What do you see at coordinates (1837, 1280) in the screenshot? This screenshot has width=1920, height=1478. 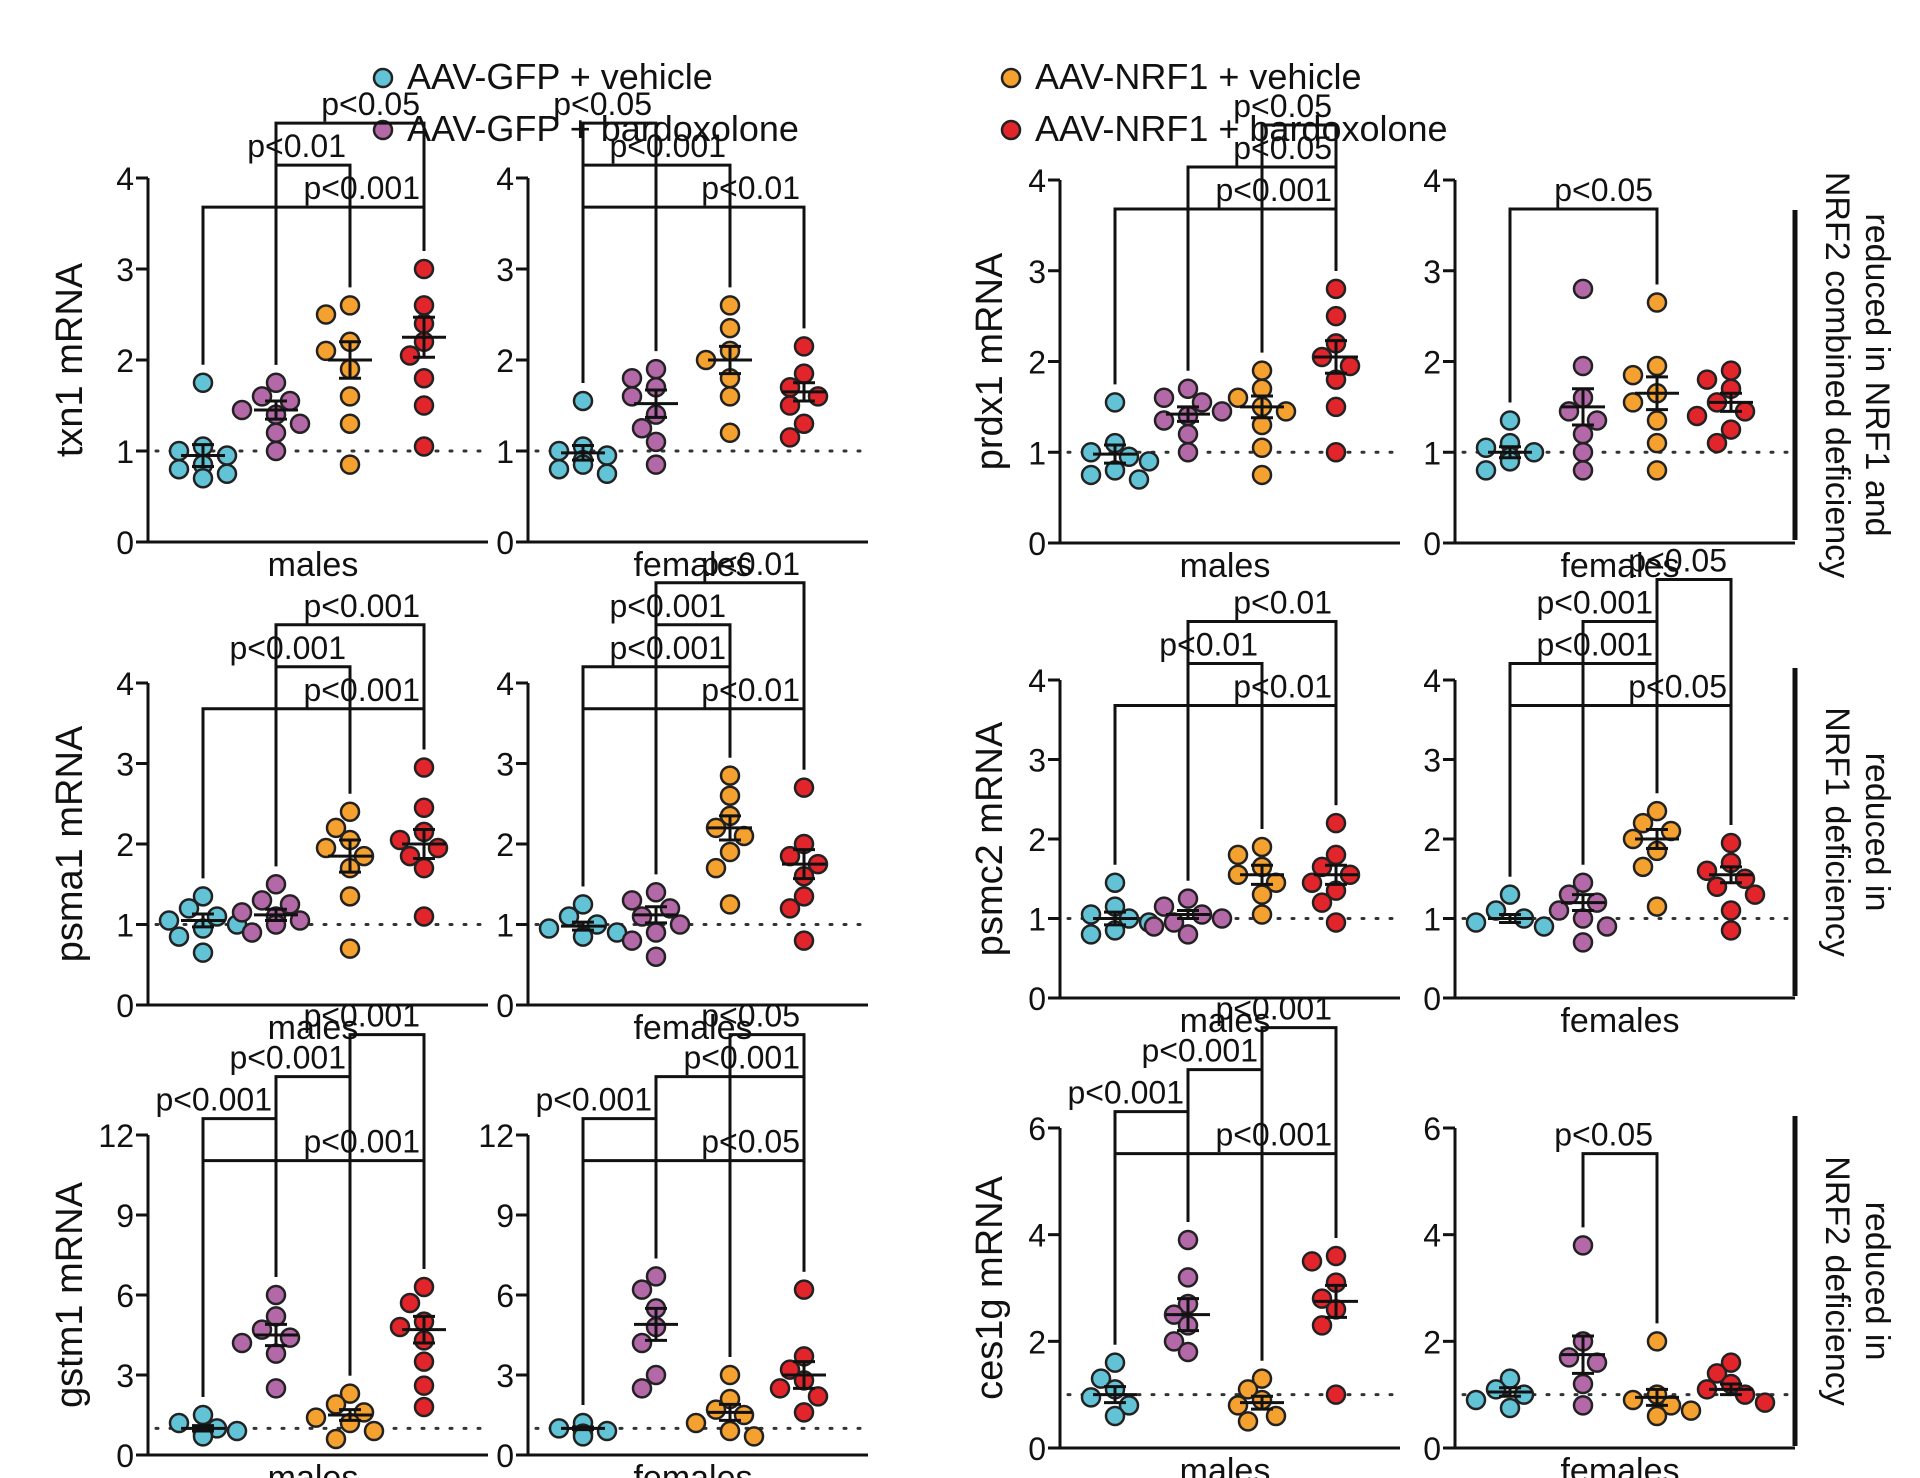 I see `side-label-3-line-1: NRF2 deficiency` at bounding box center [1837, 1280].